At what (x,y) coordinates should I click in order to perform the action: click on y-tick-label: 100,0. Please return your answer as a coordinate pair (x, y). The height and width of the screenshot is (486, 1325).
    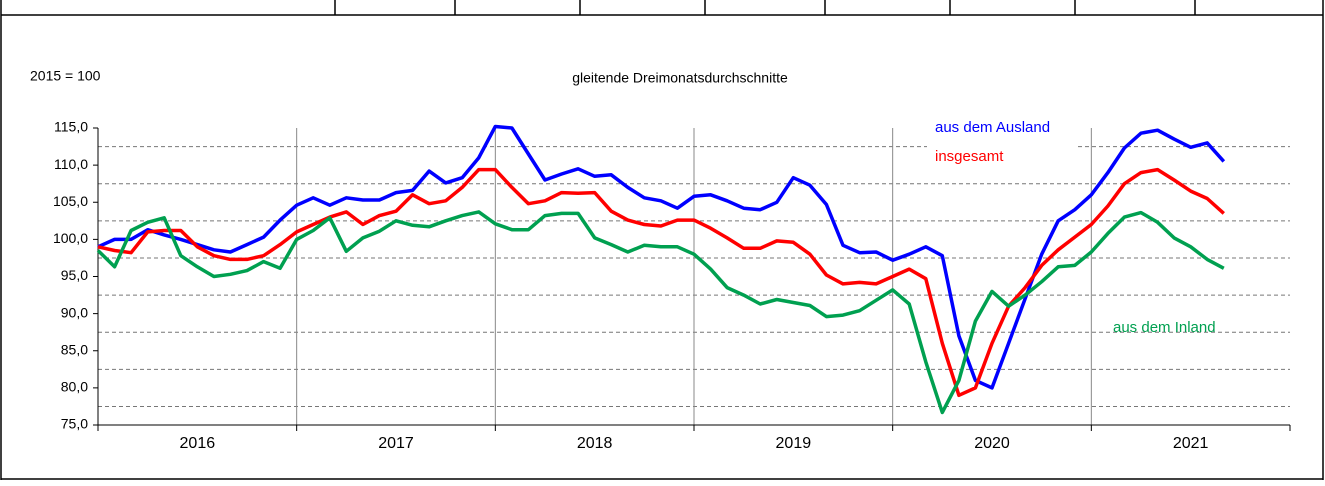
    Looking at the image, I should click on (70, 238).